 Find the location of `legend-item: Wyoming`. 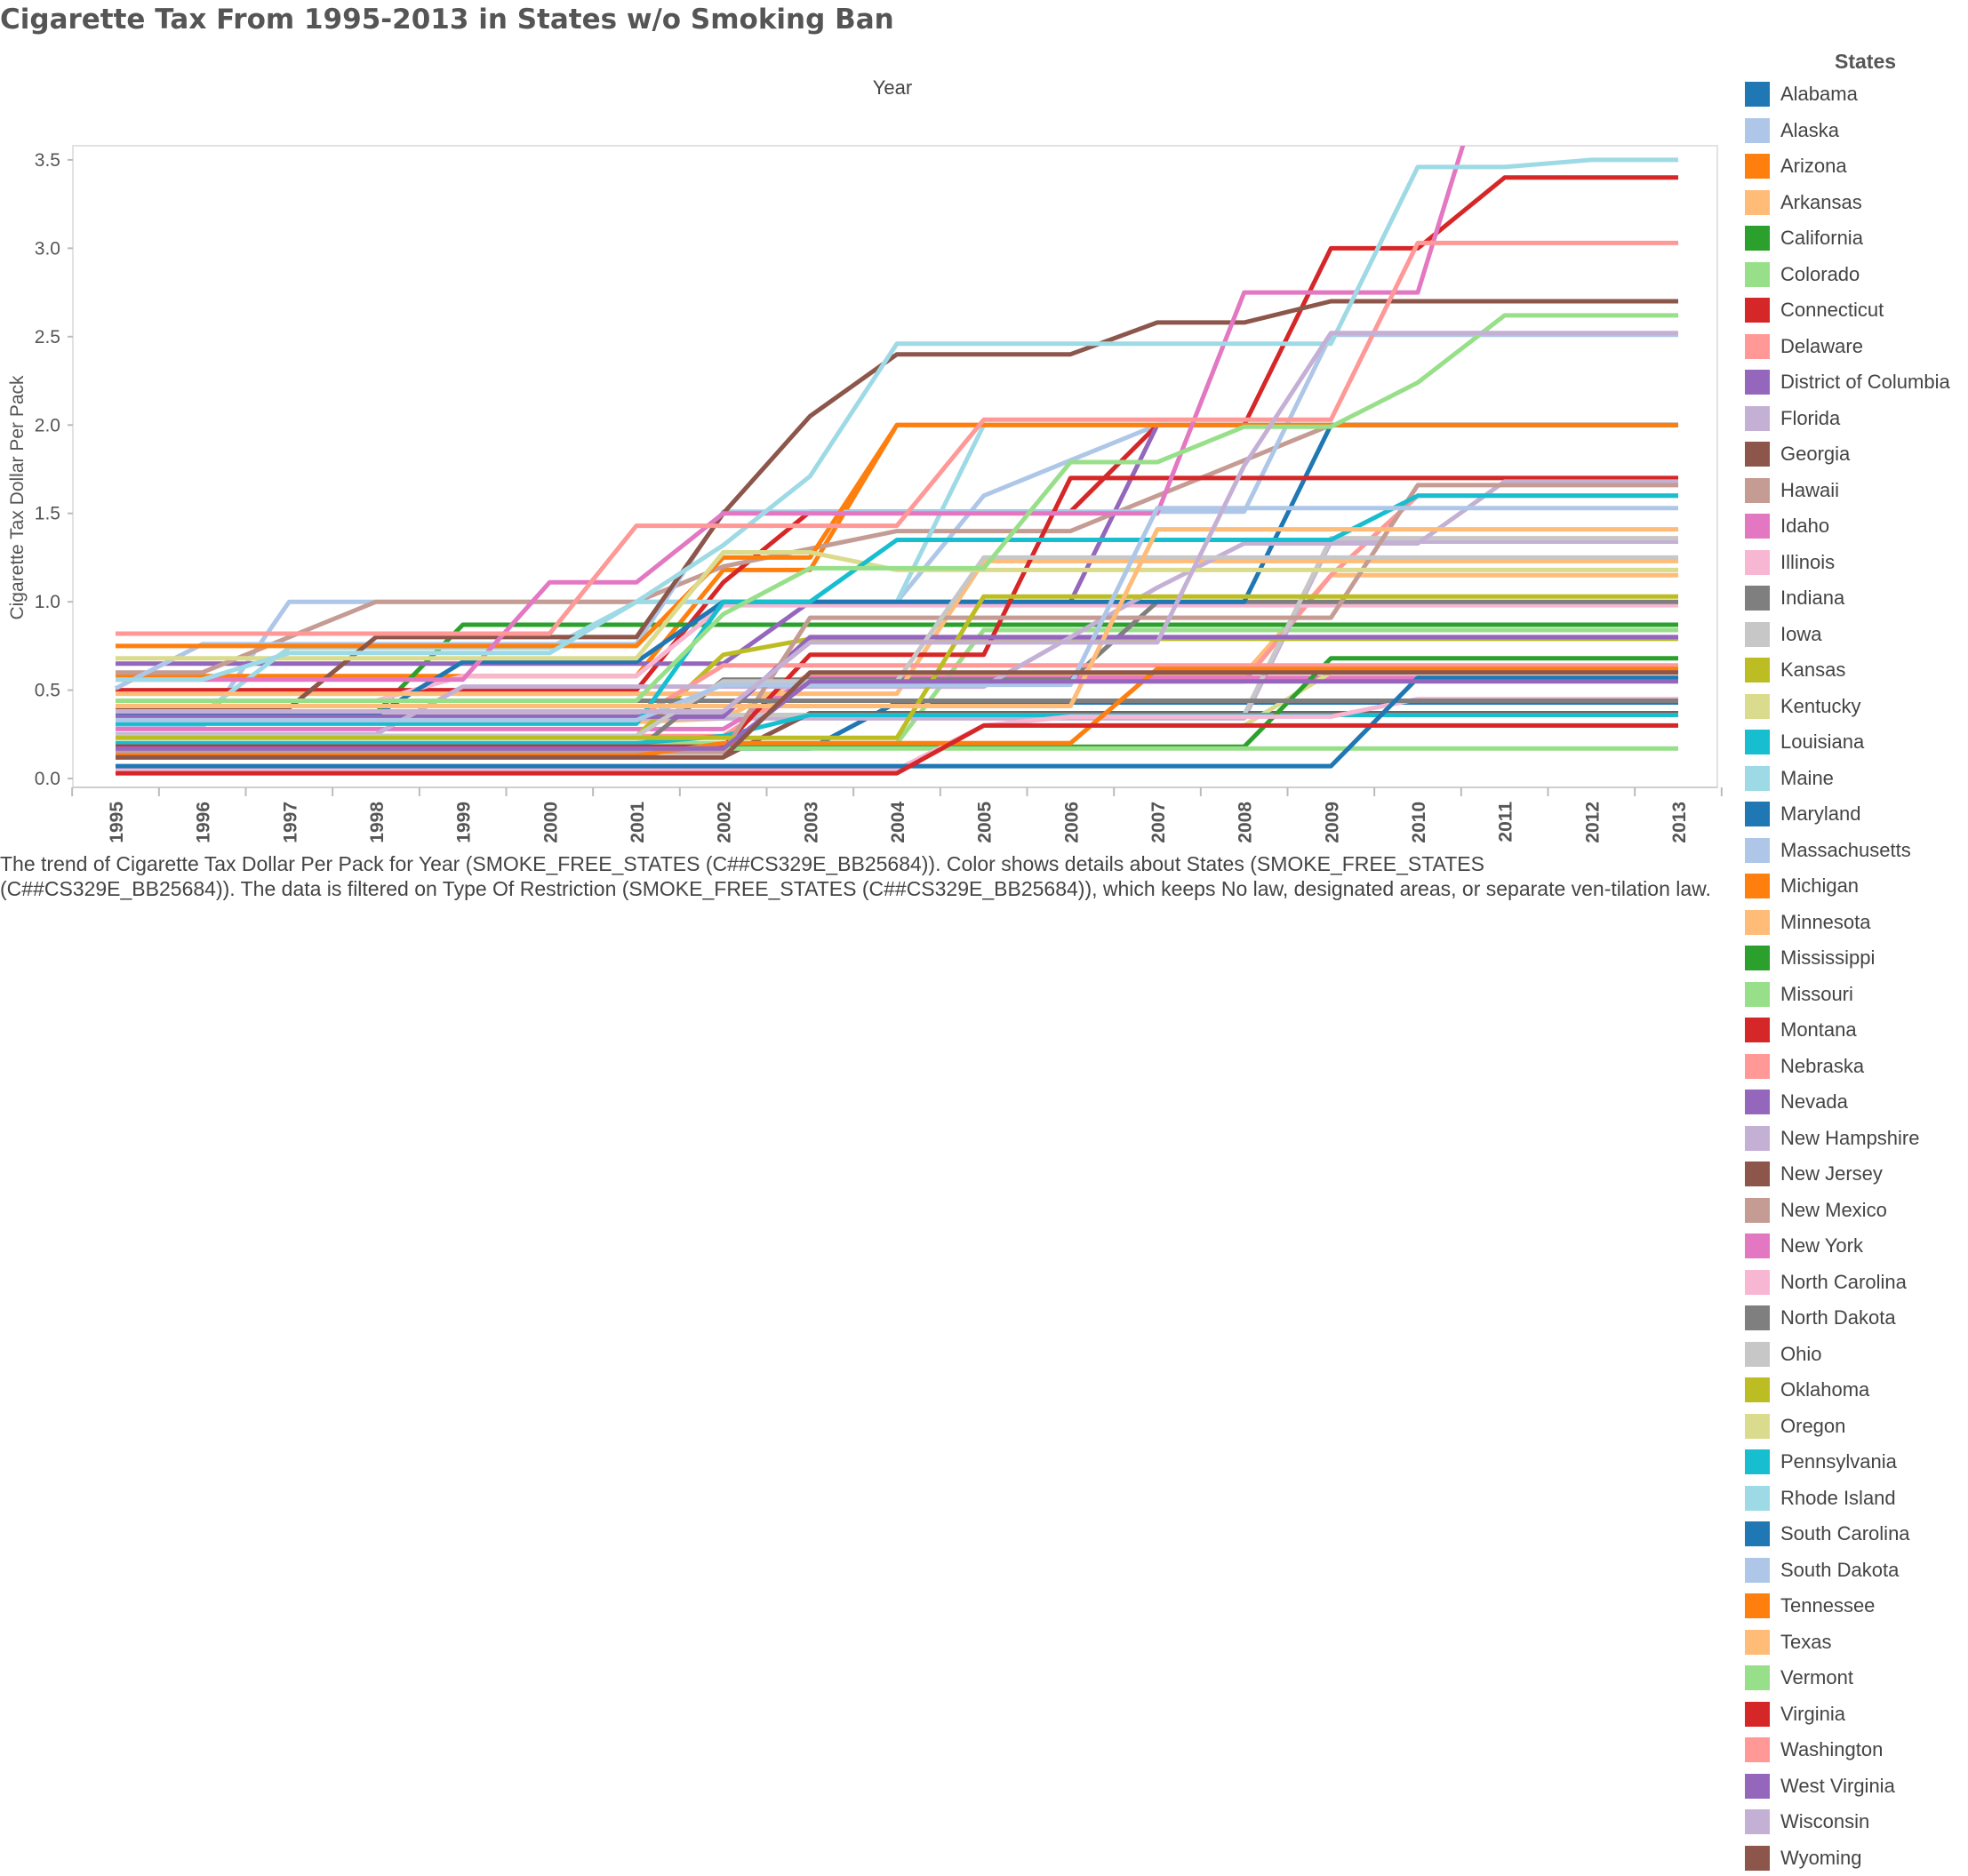

legend-item: Wyoming is located at coordinates (1847, 1858).